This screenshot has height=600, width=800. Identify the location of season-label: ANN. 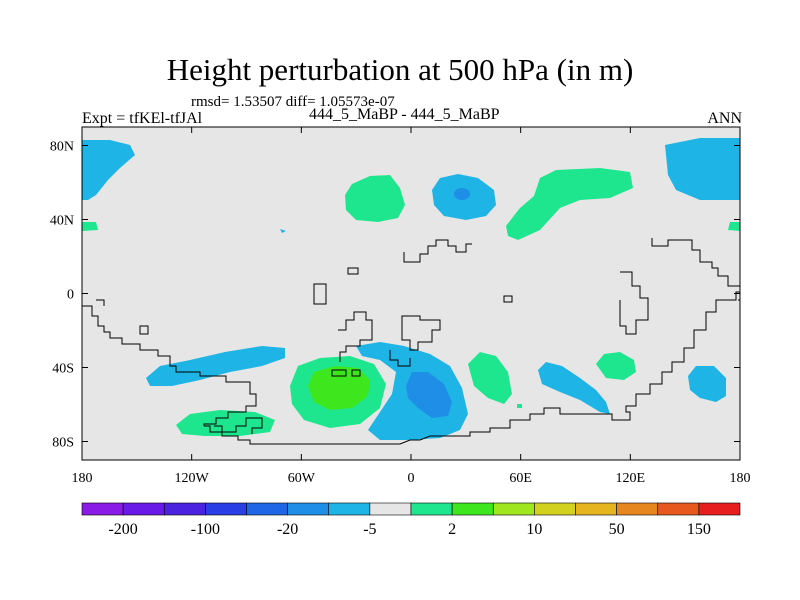
(724, 118).